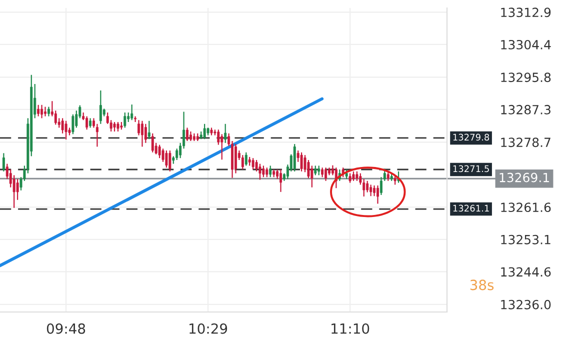 Image resolution: width=563 pixels, height=340 pixels. I want to click on y-tick-label: 13304.4, so click(526, 45).